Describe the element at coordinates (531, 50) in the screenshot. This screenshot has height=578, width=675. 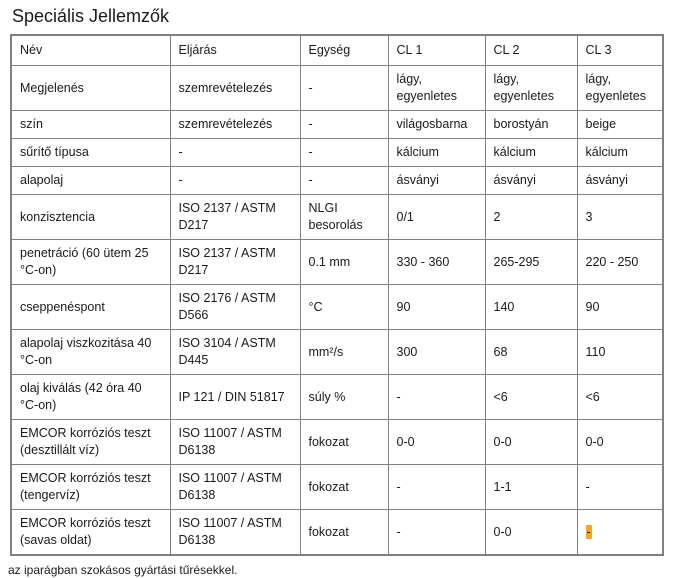
I see `column-header-5: CL 2` at that location.